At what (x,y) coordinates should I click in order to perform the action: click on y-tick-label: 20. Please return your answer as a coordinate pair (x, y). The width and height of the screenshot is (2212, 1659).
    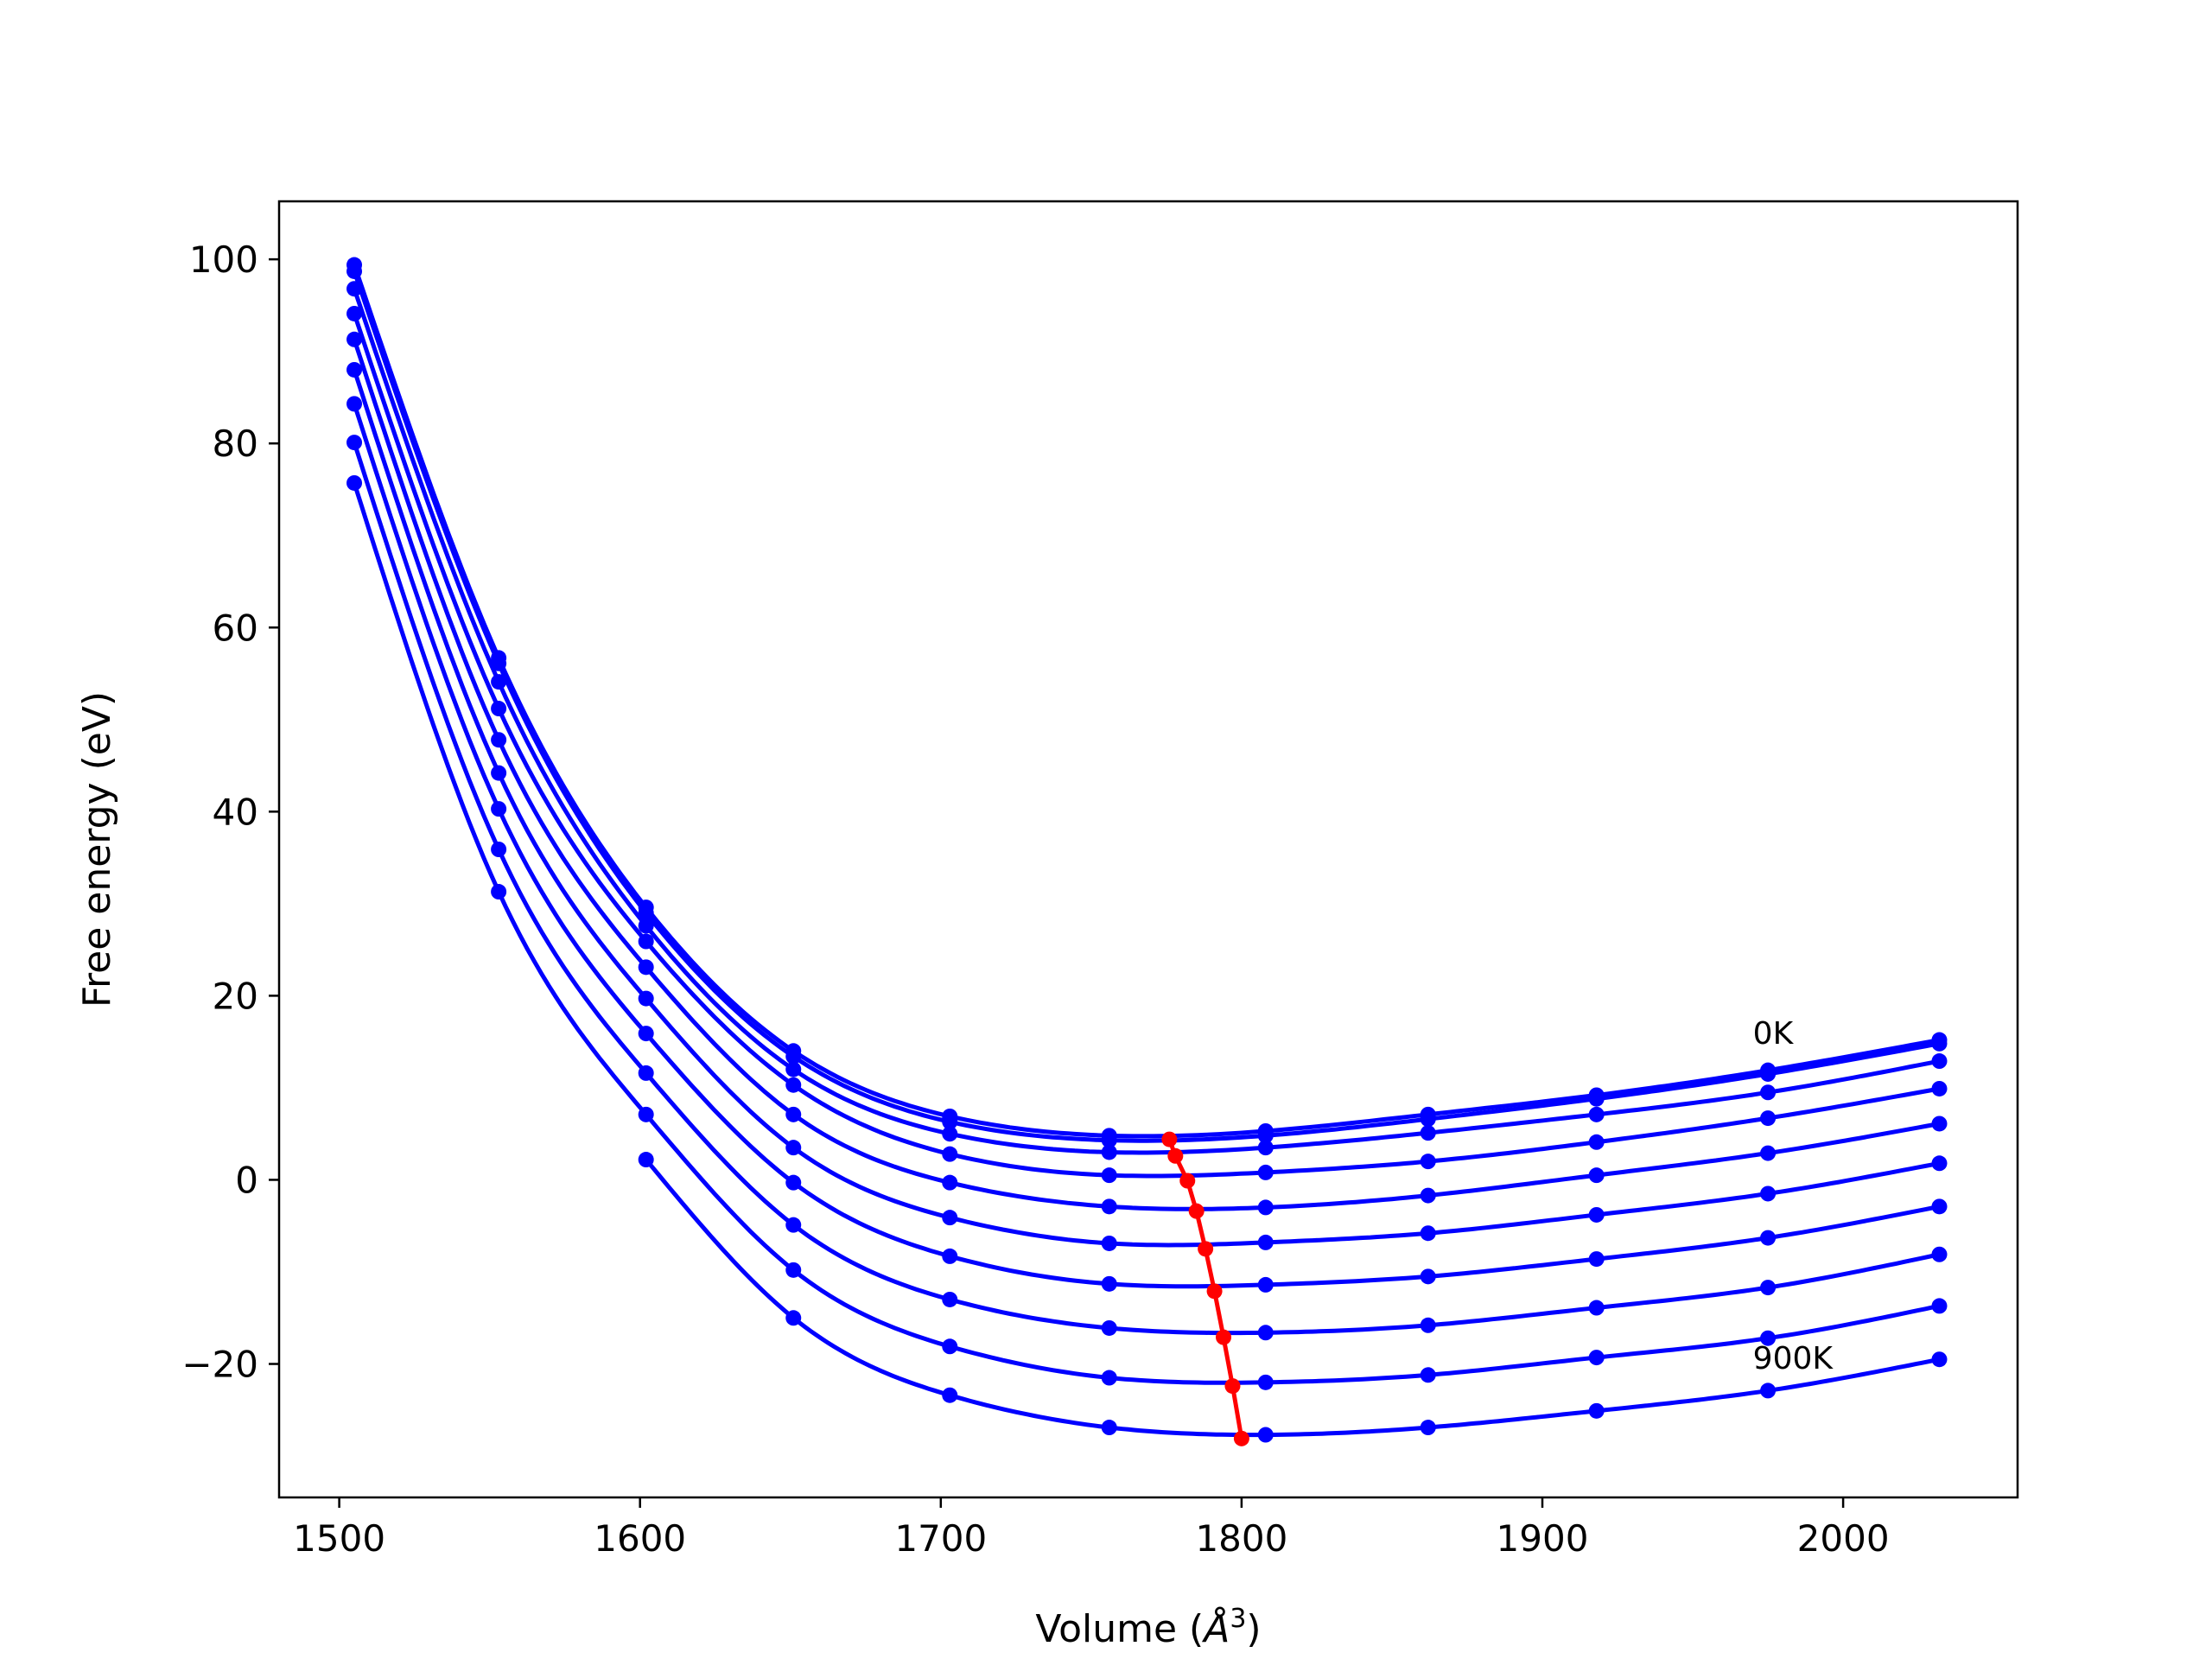
    Looking at the image, I should click on (235, 996).